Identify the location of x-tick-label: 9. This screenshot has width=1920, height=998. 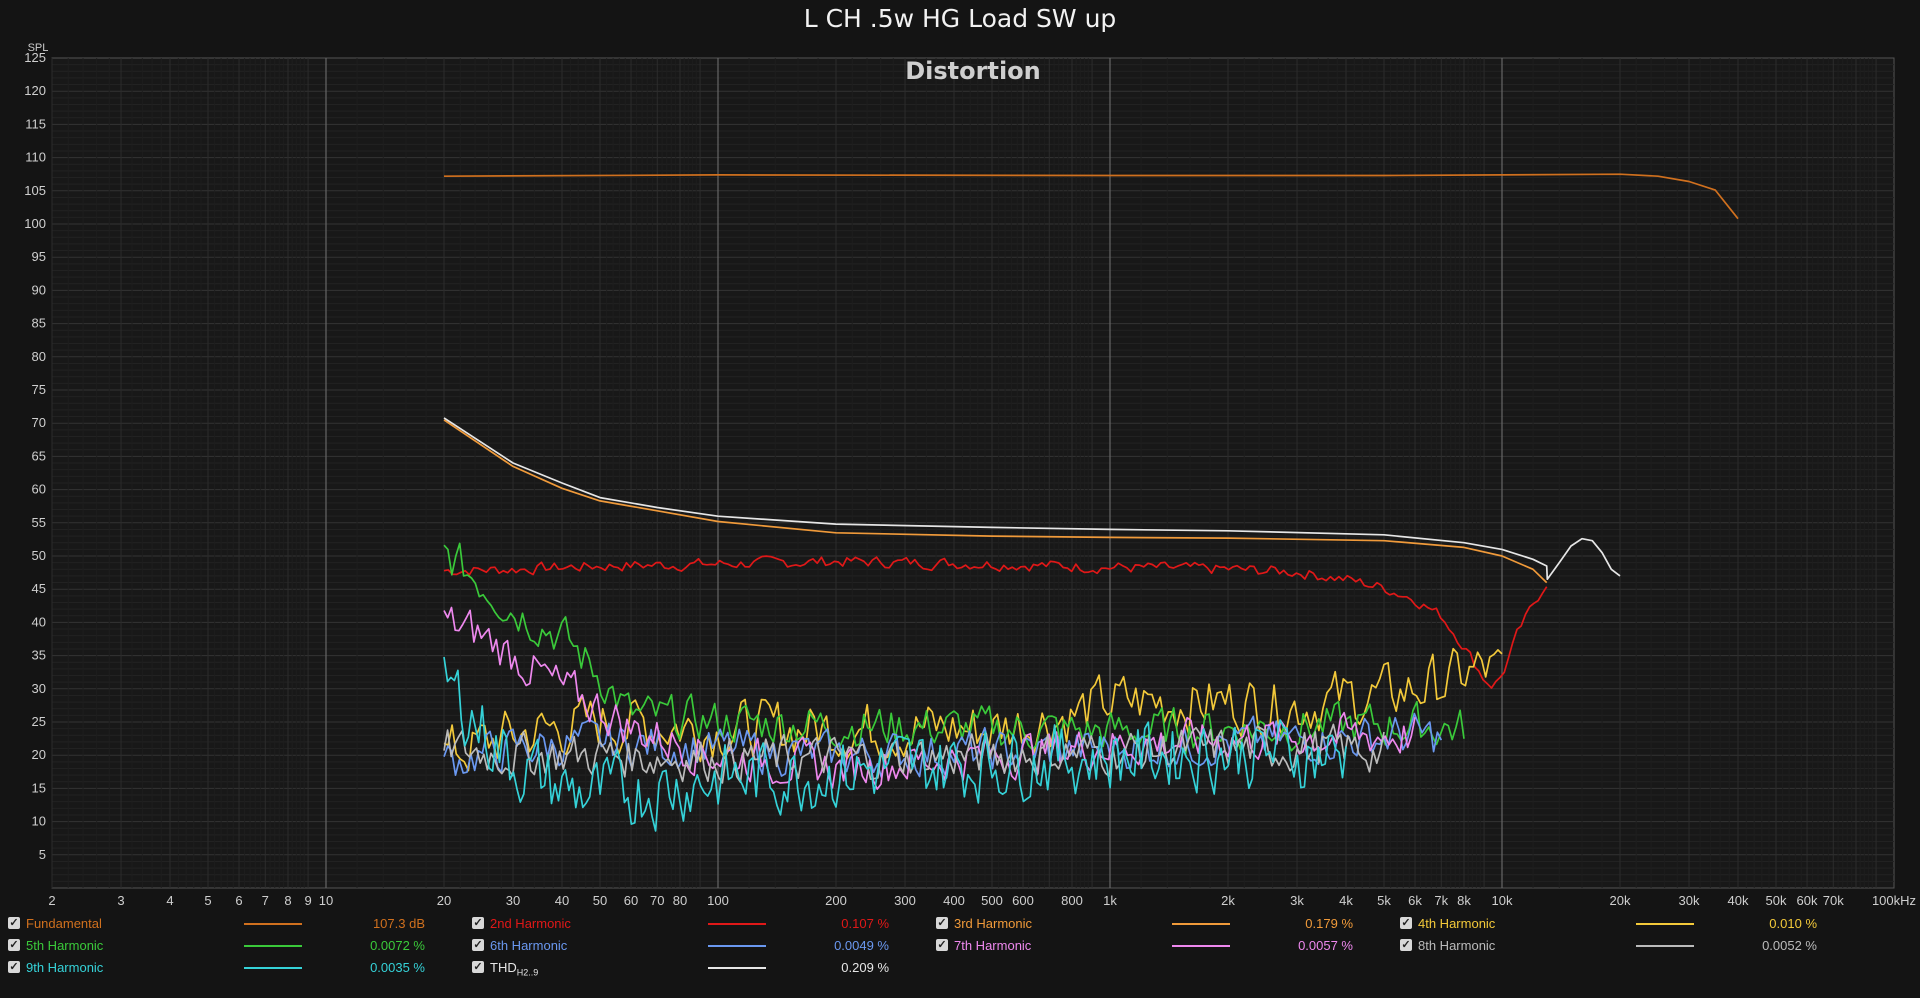
(307, 900).